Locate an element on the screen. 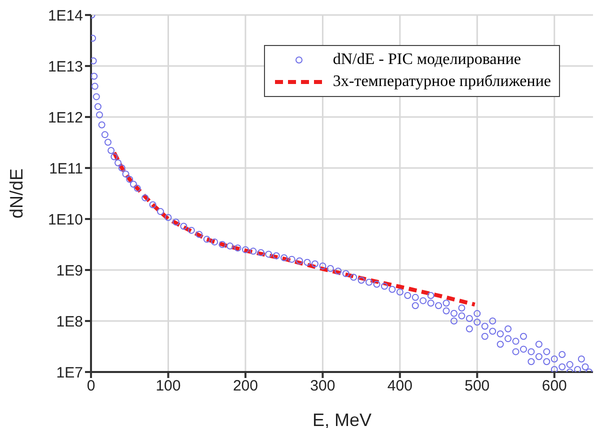 The width and height of the screenshot is (595, 428). legend-label: dN/dE - PIC моделирование is located at coordinates (426, 60).